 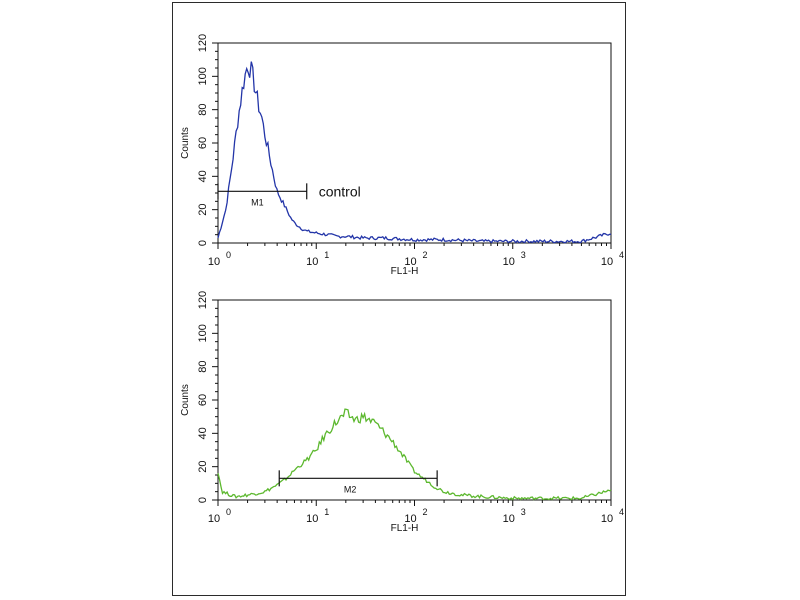 What do you see at coordinates (203, 143) in the screenshot?
I see `chart1-y-tick-label: 60` at bounding box center [203, 143].